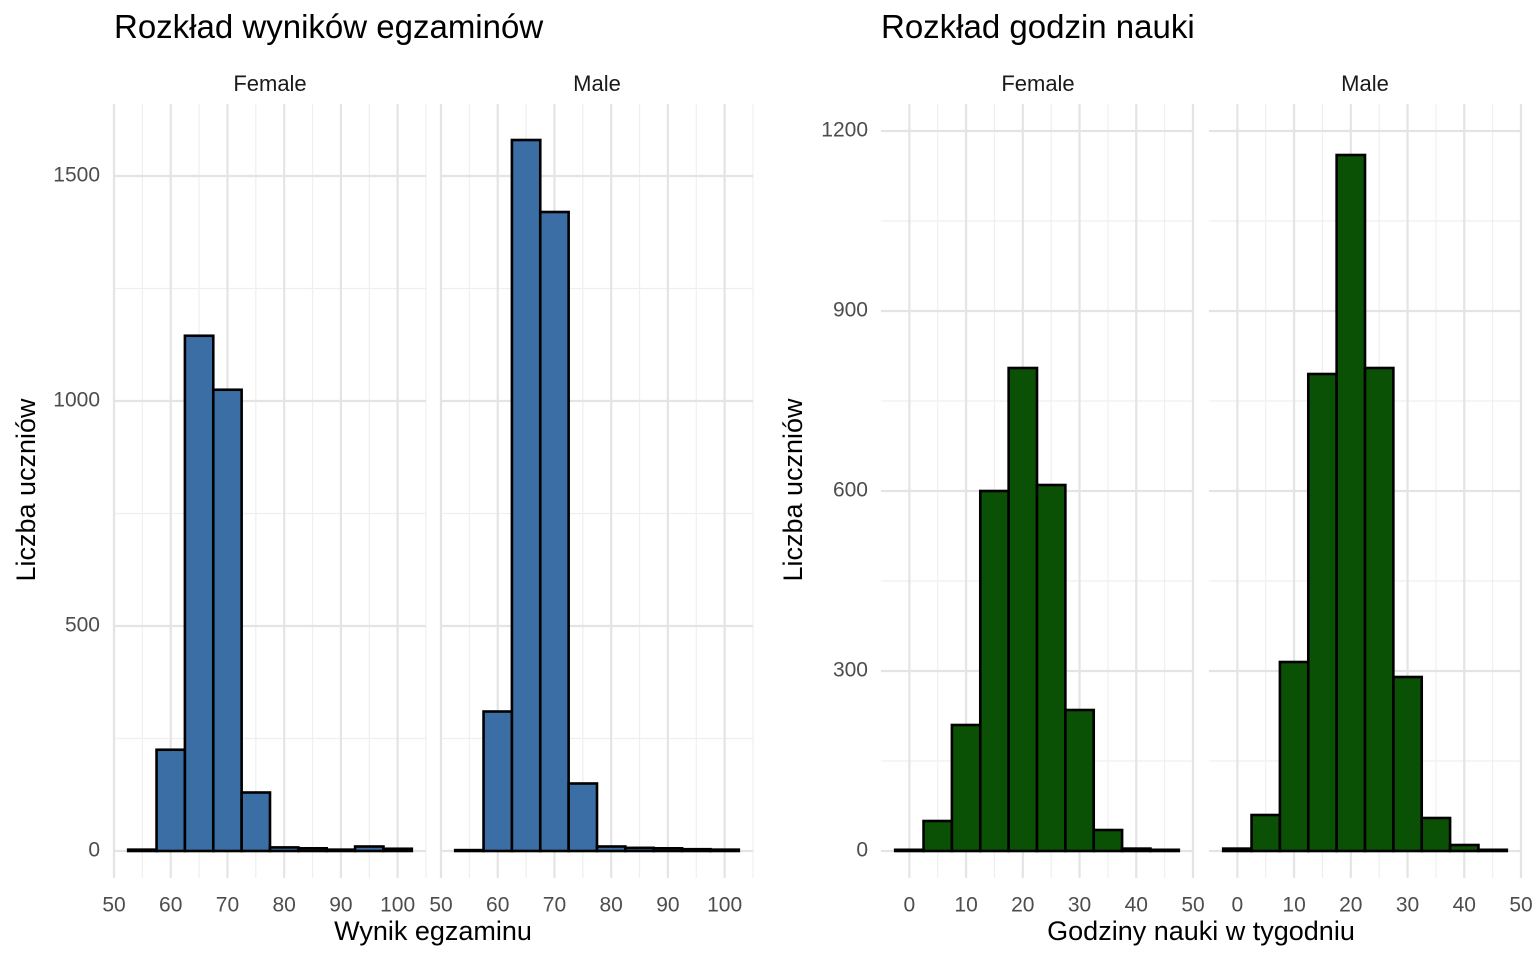 The width and height of the screenshot is (1536, 960). What do you see at coordinates (1201, 931) in the screenshot?
I see `x-axis-label: Godziny nauki w tygodniu` at bounding box center [1201, 931].